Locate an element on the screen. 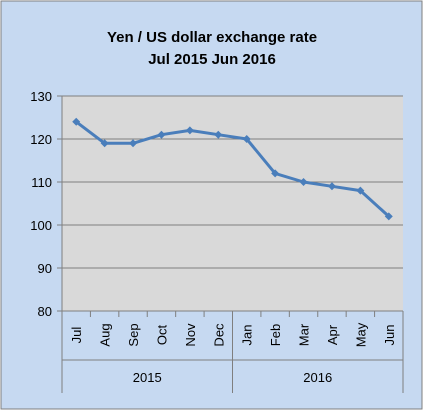  y-tick-label: 110 is located at coordinates (41, 182).